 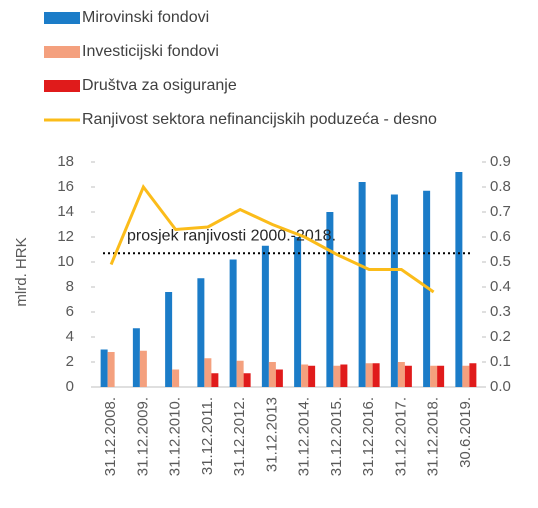 What do you see at coordinates (65, 161) in the screenshot?
I see `y-tick-label: 18` at bounding box center [65, 161].